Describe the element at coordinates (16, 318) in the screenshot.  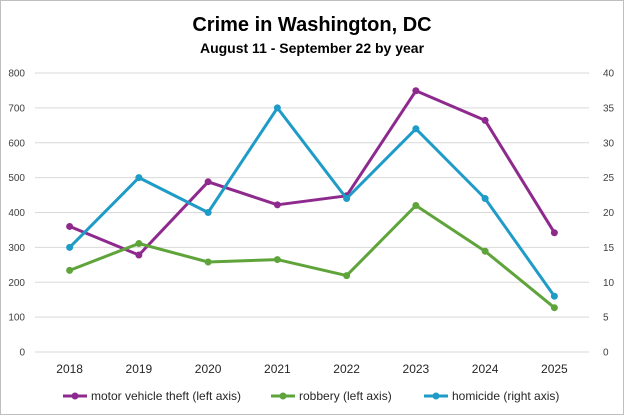
I see `left-tick-label: 100` at that location.